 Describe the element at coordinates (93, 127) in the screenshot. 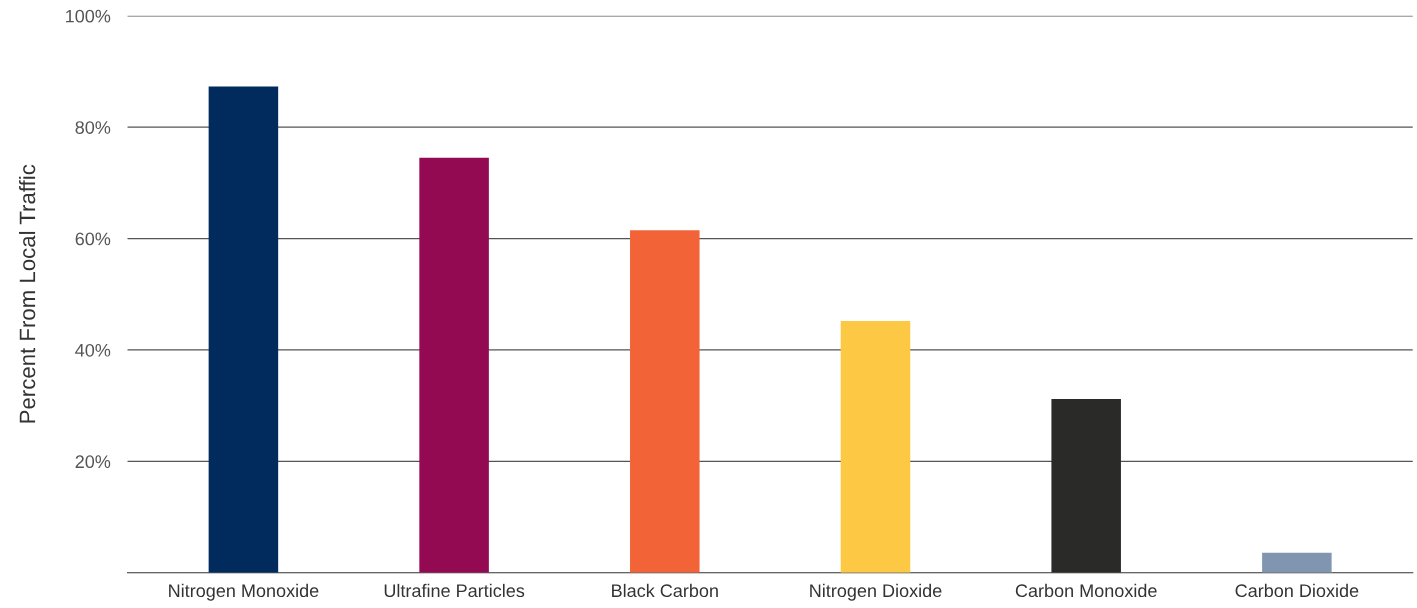

I see `y-tick-label: 80%` at that location.